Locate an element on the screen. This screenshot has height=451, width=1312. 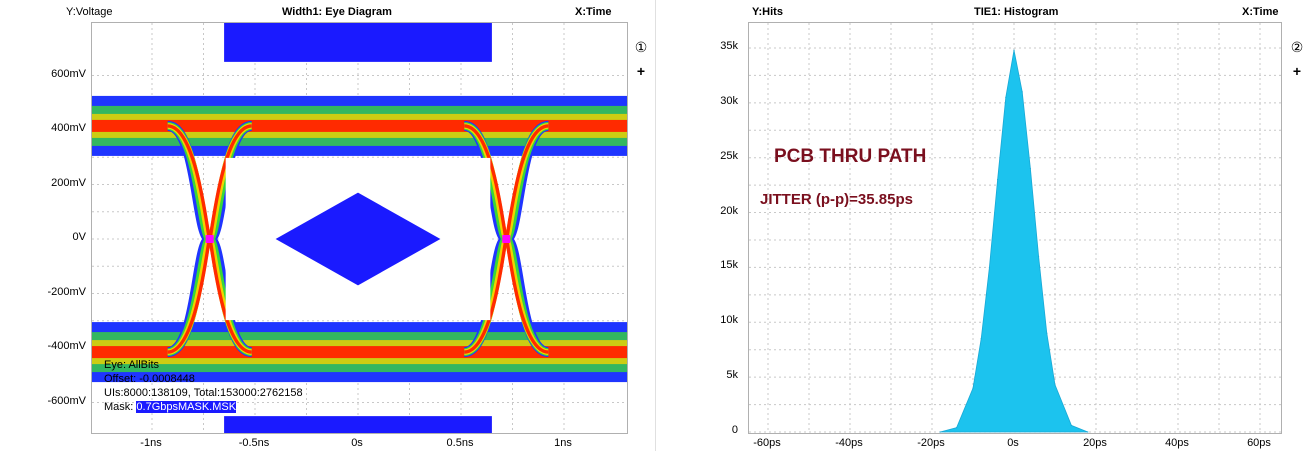
eye-y-tick-label: 600mV is located at coordinates (68, 73).